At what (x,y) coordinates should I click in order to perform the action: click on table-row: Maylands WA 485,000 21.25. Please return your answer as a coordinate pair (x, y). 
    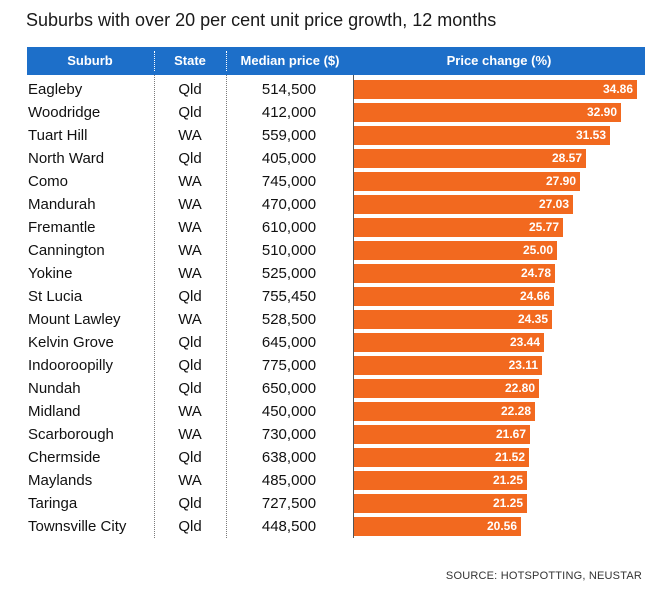
    Looking at the image, I should click on (336, 480).